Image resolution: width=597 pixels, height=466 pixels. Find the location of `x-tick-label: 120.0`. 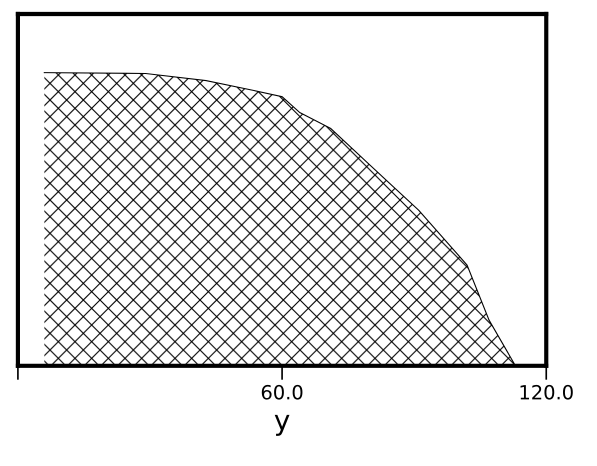

x-tick-label: 120.0 is located at coordinates (546, 392).